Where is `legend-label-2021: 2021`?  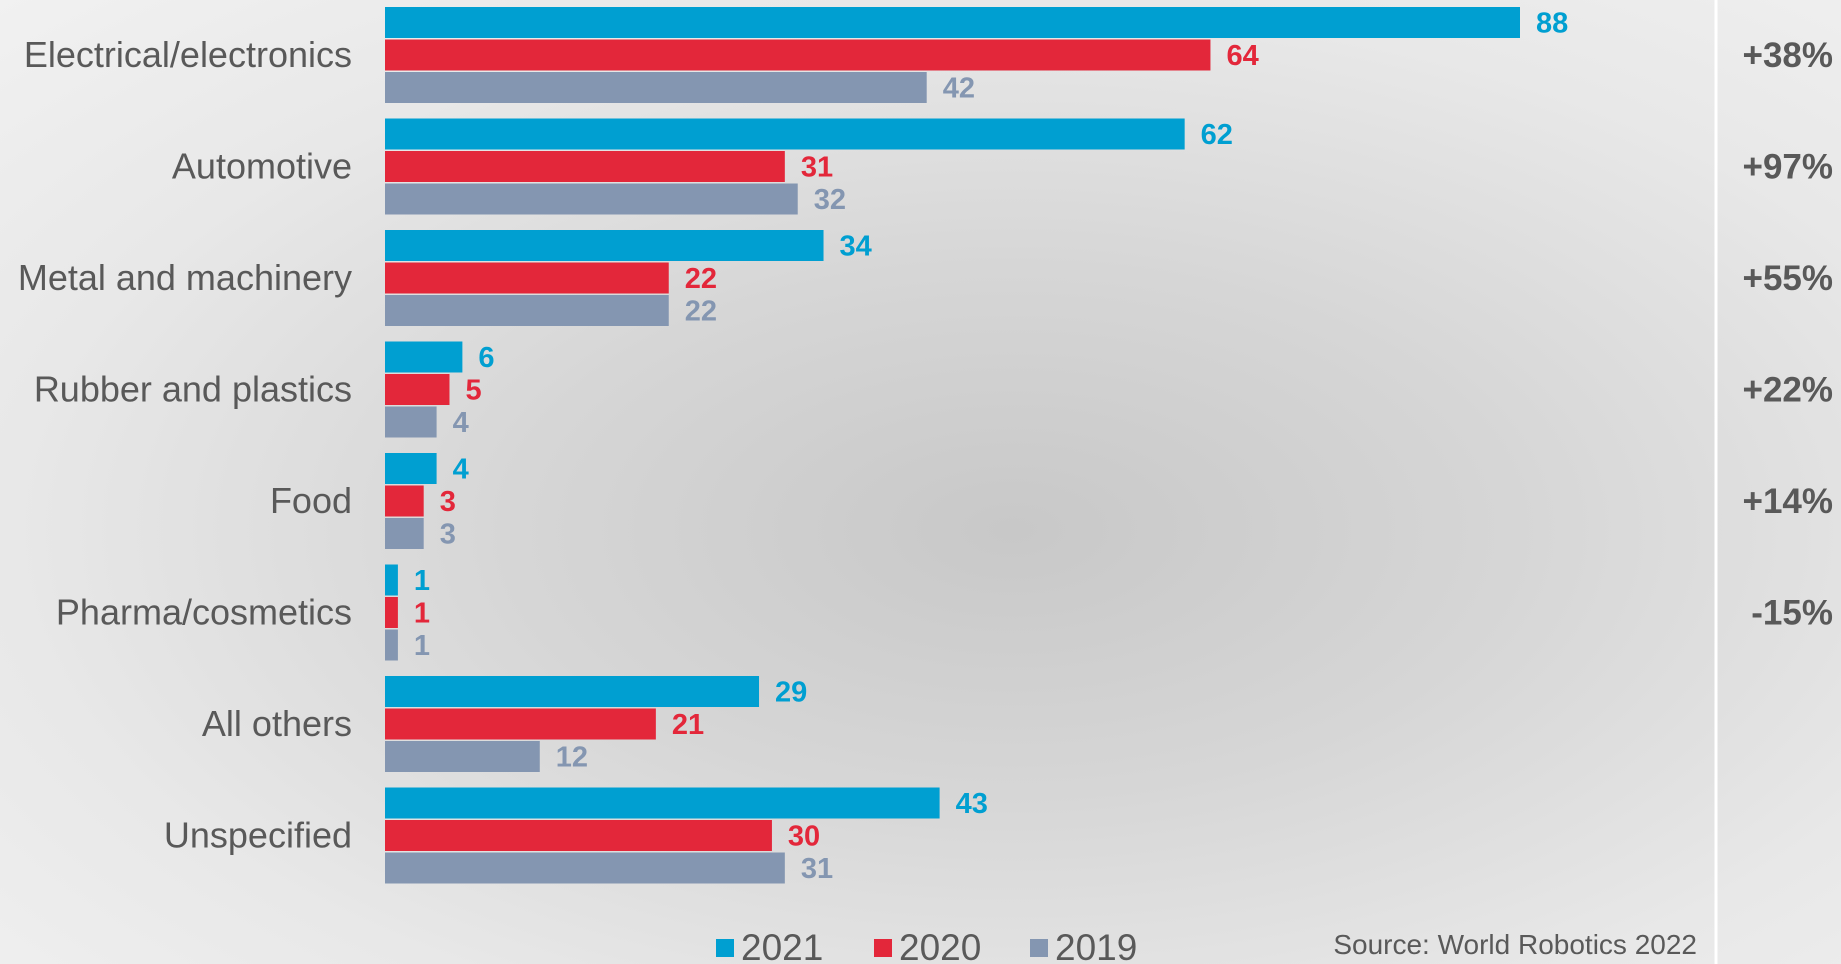 legend-label-2021: 2021 is located at coordinates (782, 945).